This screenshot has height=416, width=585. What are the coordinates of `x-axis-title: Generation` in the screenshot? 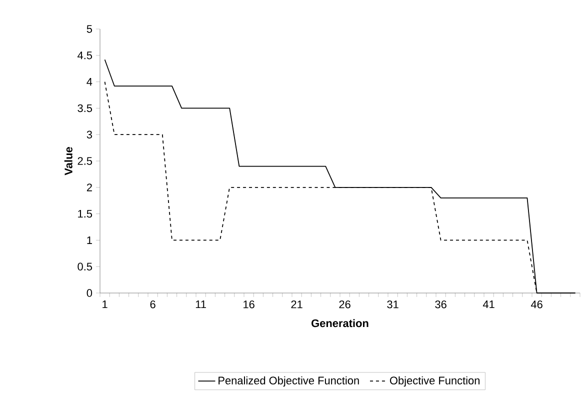 It's located at (340, 323).